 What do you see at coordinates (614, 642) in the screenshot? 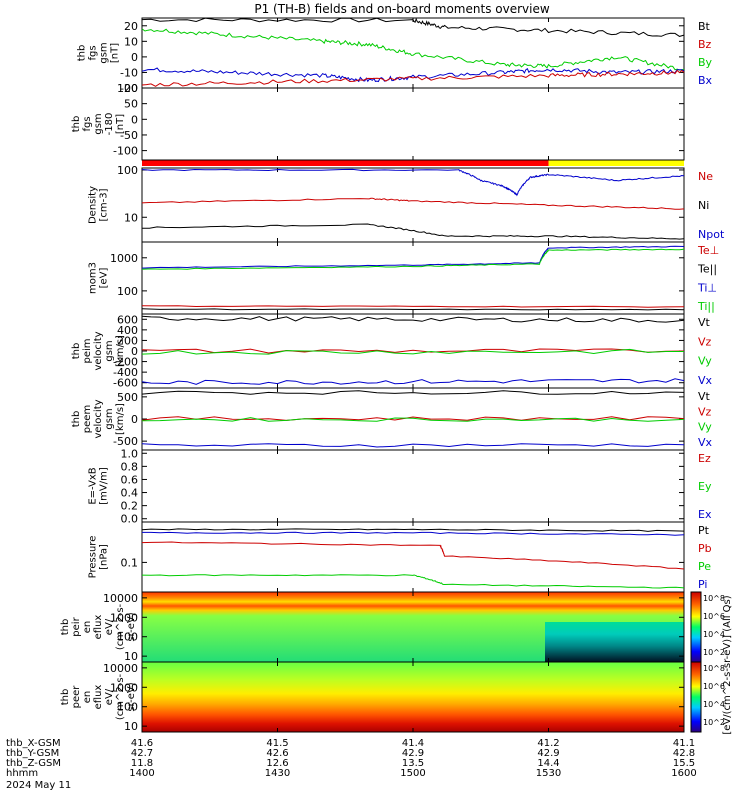
I see `peir-spectrogram-late` at bounding box center [614, 642].